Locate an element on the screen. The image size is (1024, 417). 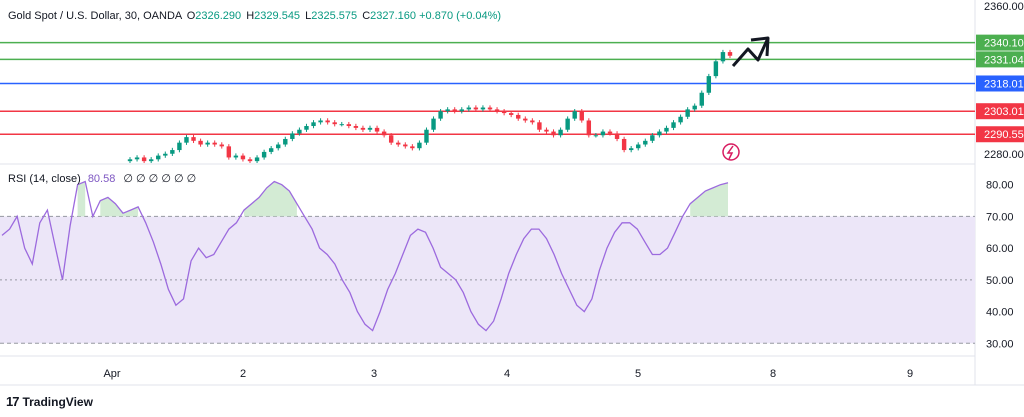
rsi-label: RSI (14, close) is located at coordinates (44, 179).